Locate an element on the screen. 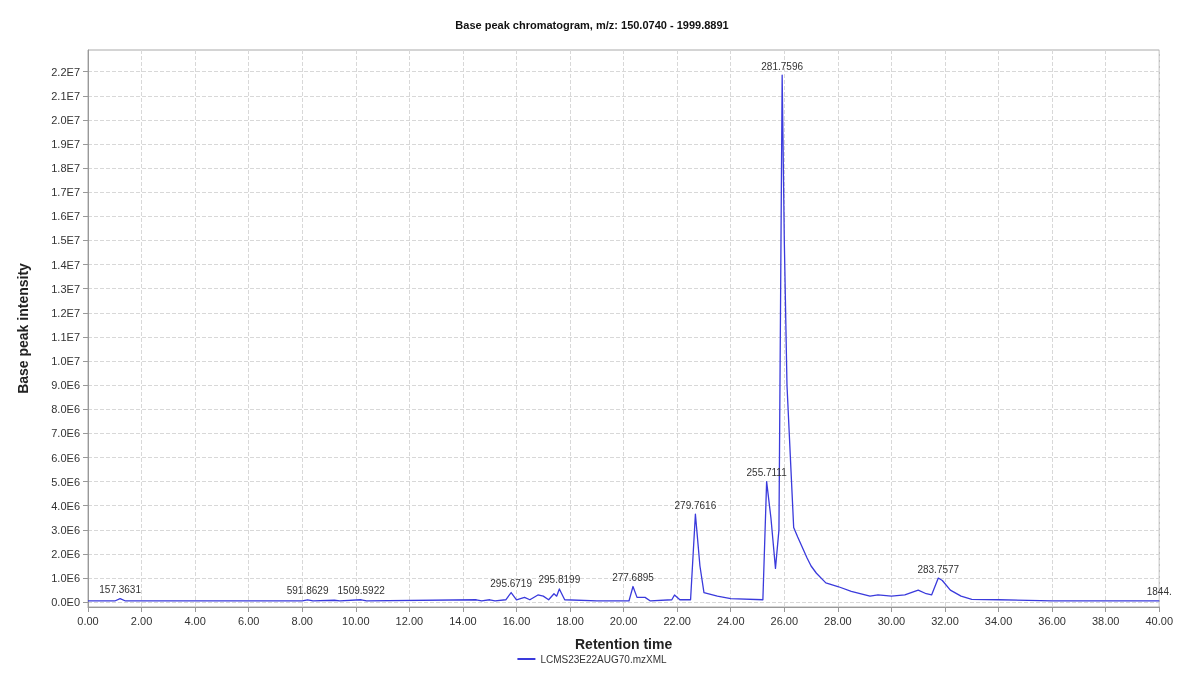 The height and width of the screenshot is (677, 1184). y-tick-label: 1.0E6 is located at coordinates (65, 578).